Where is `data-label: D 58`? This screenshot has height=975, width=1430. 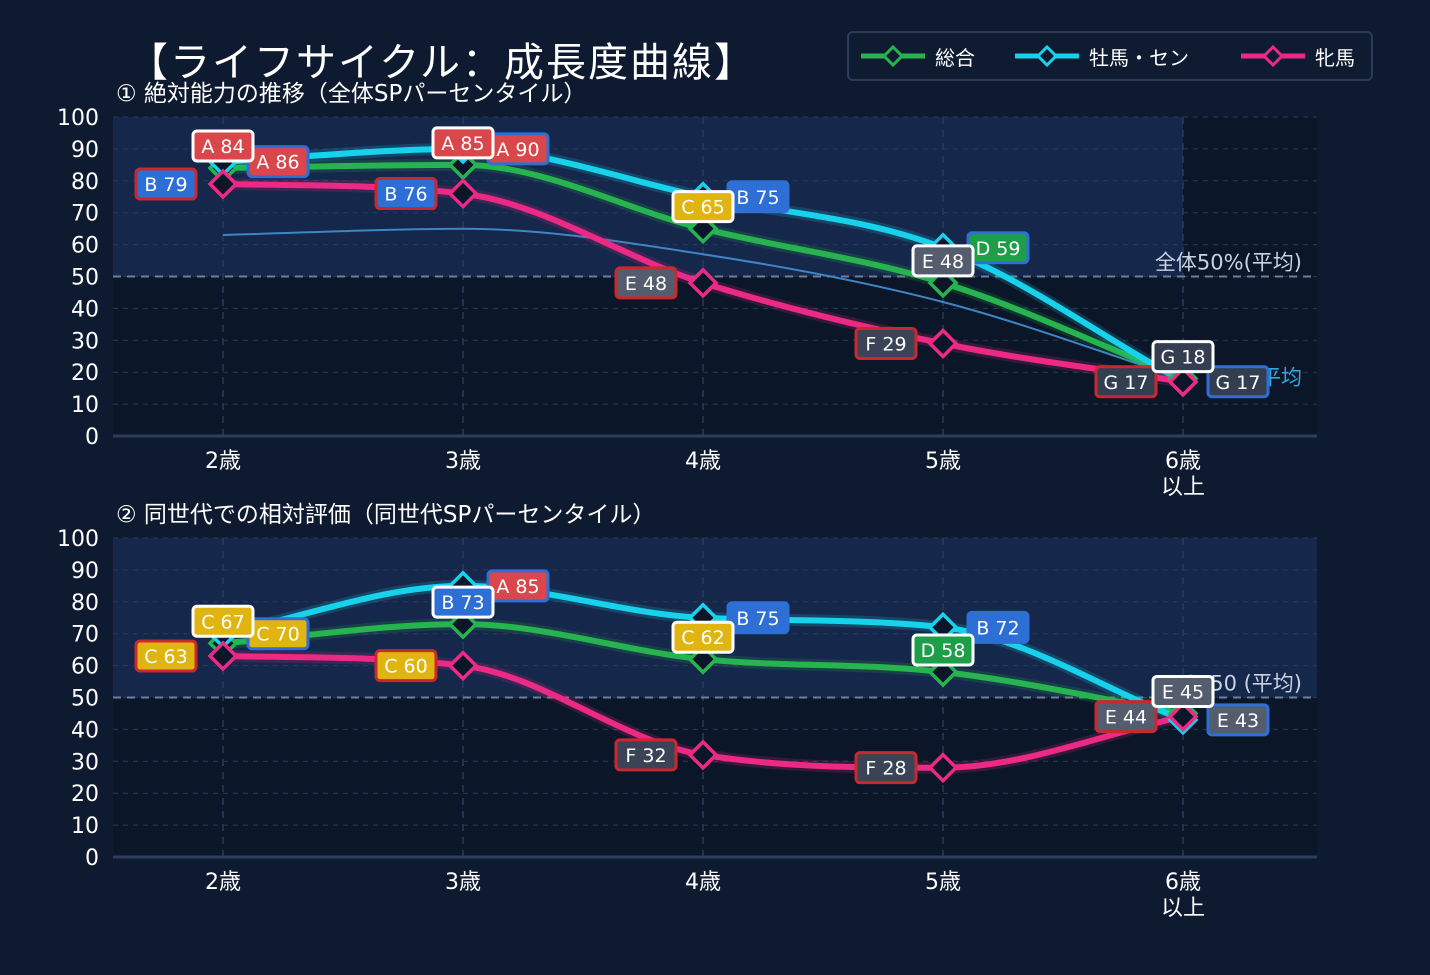
data-label: D 58 is located at coordinates (943, 650).